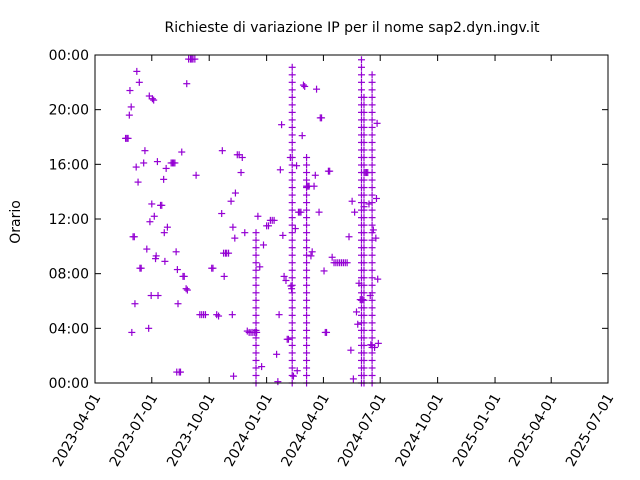 Image resolution: width=640 pixels, height=480 pixels. Describe the element at coordinates (77, 430) in the screenshot. I see `x-tick-label: 2023-04-01` at that location.